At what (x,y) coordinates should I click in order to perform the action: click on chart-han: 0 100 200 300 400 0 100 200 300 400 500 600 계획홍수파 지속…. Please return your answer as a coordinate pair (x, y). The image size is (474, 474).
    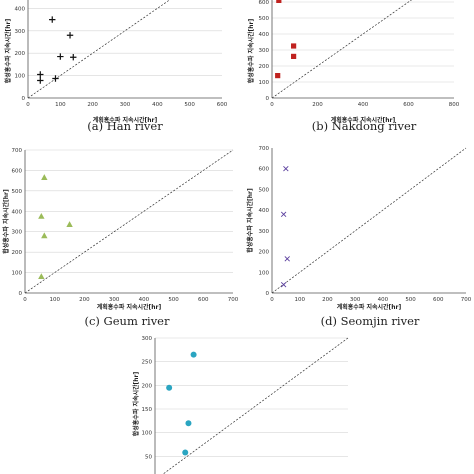
    Looking at the image, I should click on (116, 66).